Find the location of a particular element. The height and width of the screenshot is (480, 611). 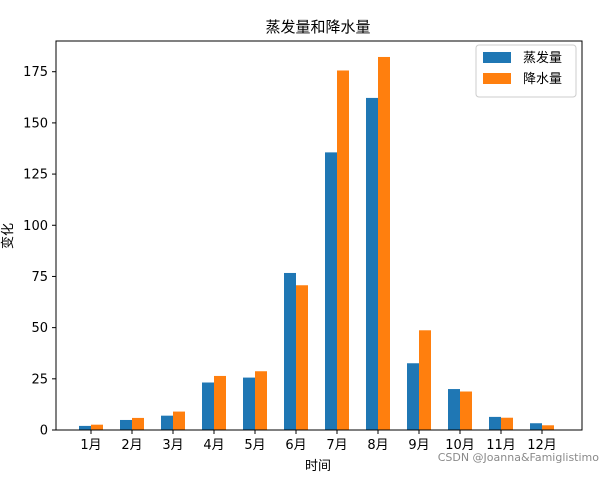

x-tick-label: 7月 is located at coordinates (336, 445).